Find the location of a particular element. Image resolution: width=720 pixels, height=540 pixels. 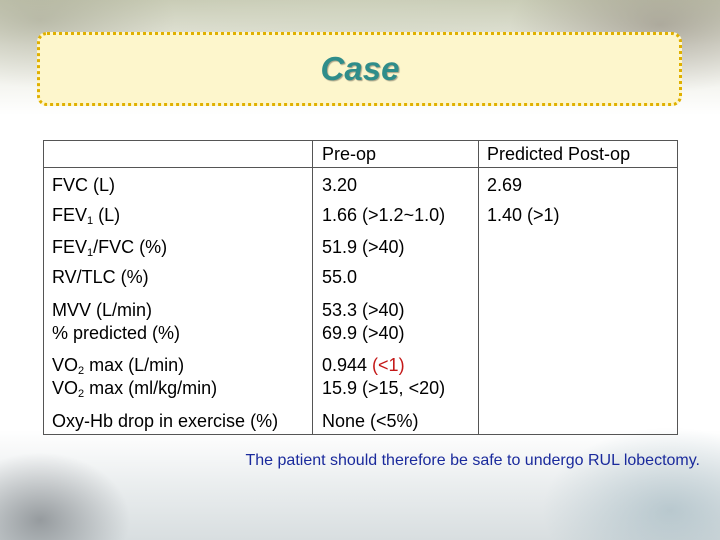

row-fvc-postop: 2.69 is located at coordinates (505, 185).